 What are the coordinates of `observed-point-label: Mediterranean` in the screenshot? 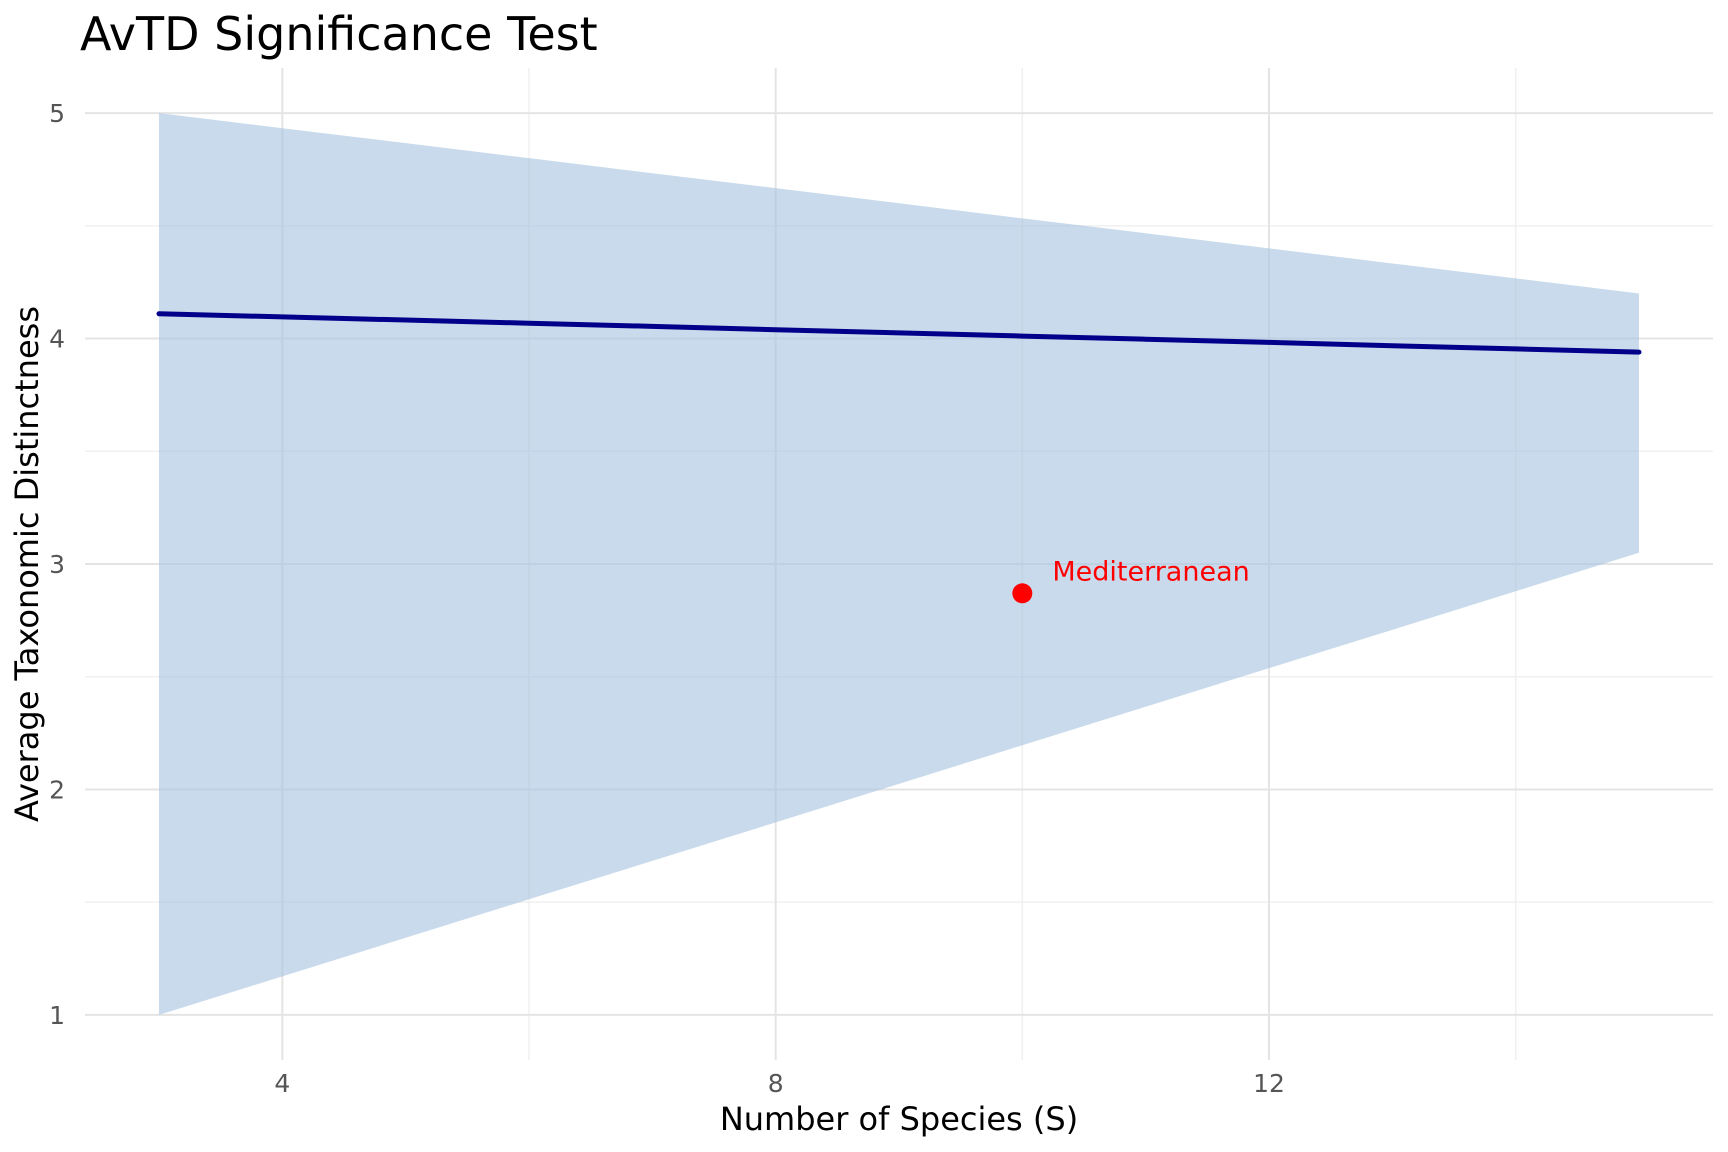 It's located at (1150, 571).